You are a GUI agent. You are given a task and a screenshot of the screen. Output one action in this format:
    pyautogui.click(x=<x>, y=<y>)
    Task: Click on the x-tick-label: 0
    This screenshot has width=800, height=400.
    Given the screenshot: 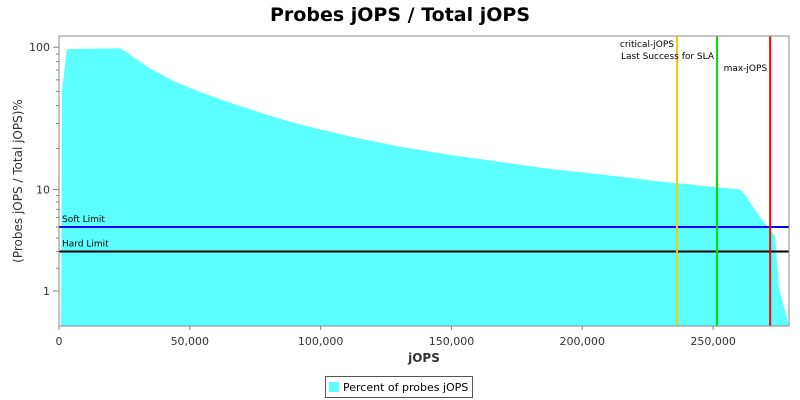 What is the action you would take?
    pyautogui.click(x=59, y=341)
    